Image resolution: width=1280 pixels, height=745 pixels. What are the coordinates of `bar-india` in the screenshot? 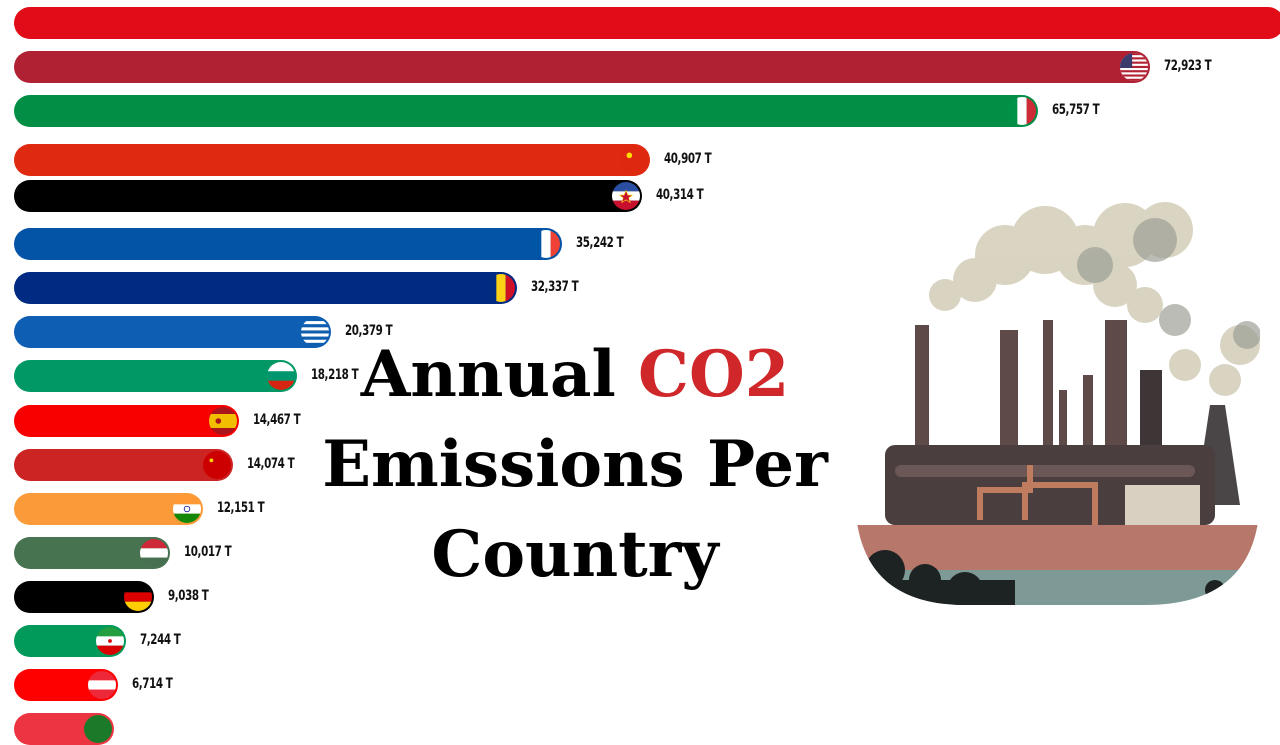 It's located at (108, 509).